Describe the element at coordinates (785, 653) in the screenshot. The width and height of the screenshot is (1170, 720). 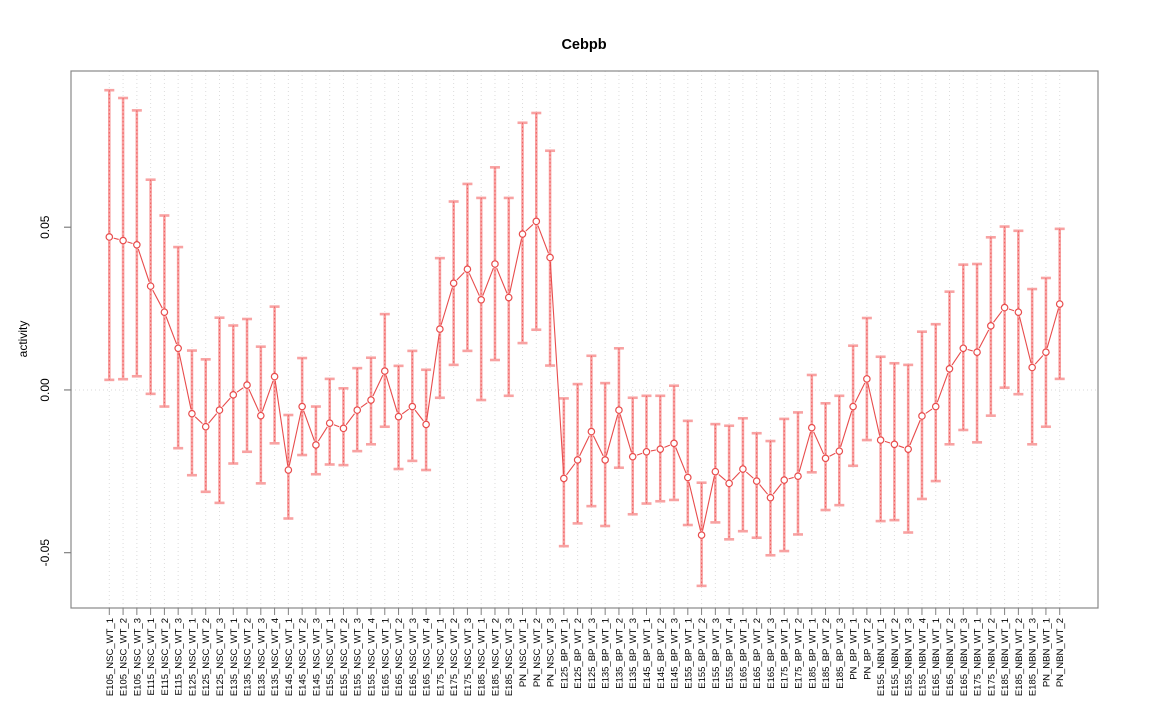
I see `x-tick-label: E175_BP_WT_1` at that location.